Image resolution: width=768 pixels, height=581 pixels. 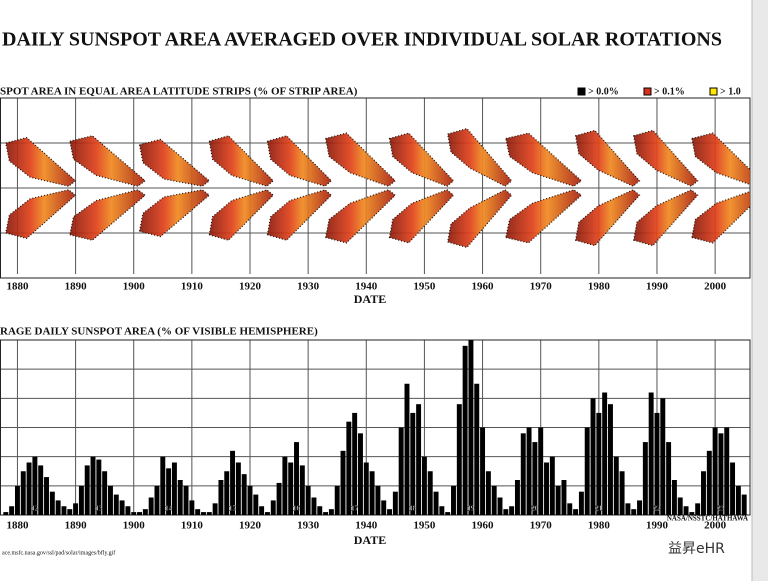 What do you see at coordinates (413, 509) in the screenshot?
I see `cycle-label: 18` at bounding box center [413, 509].